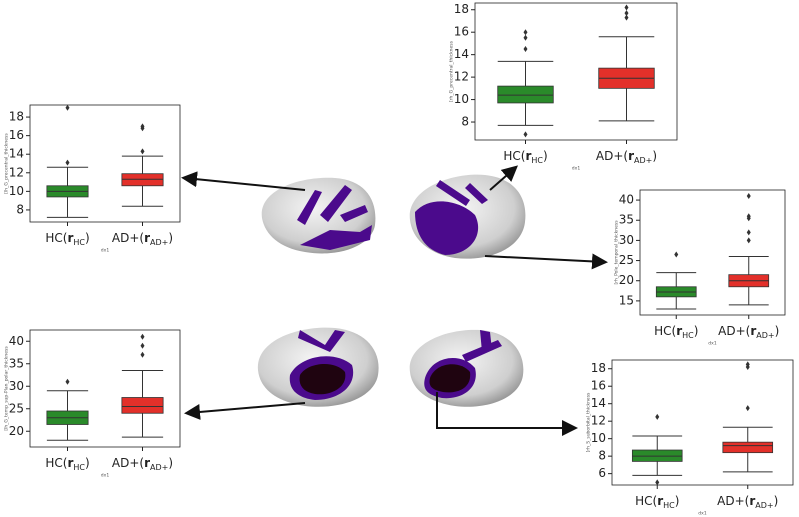 The width and height of the screenshot is (799, 517). Describe the element at coordinates (318, 367) in the screenshot. I see `brain-left-medial` at that location.